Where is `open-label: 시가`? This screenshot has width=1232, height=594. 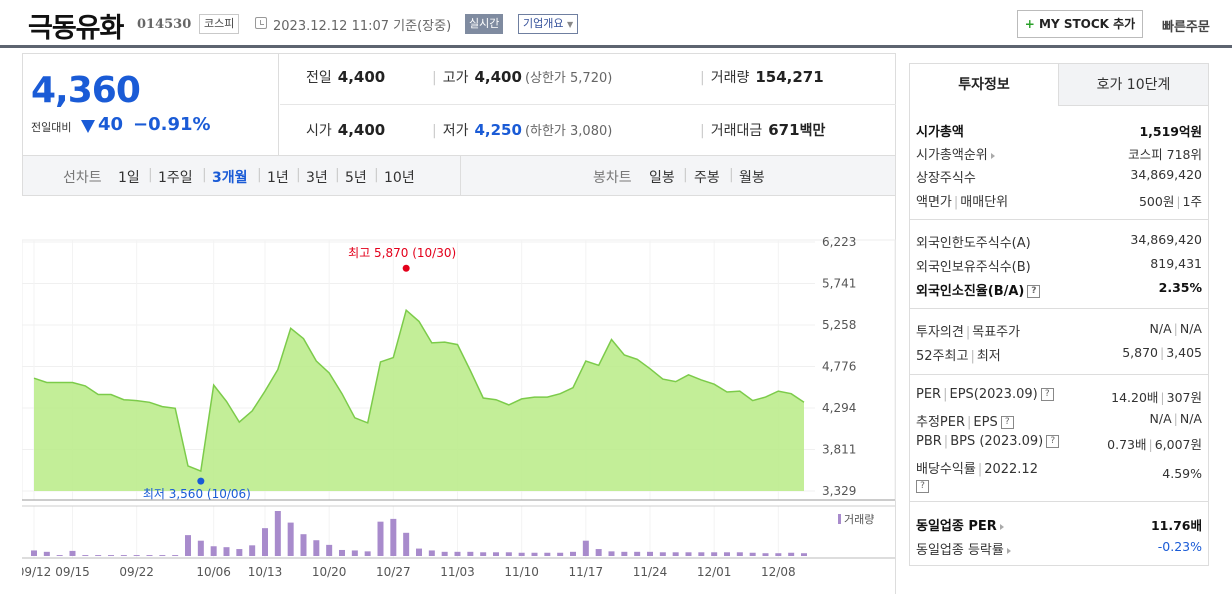 open-label: 시가 is located at coordinates (319, 131).